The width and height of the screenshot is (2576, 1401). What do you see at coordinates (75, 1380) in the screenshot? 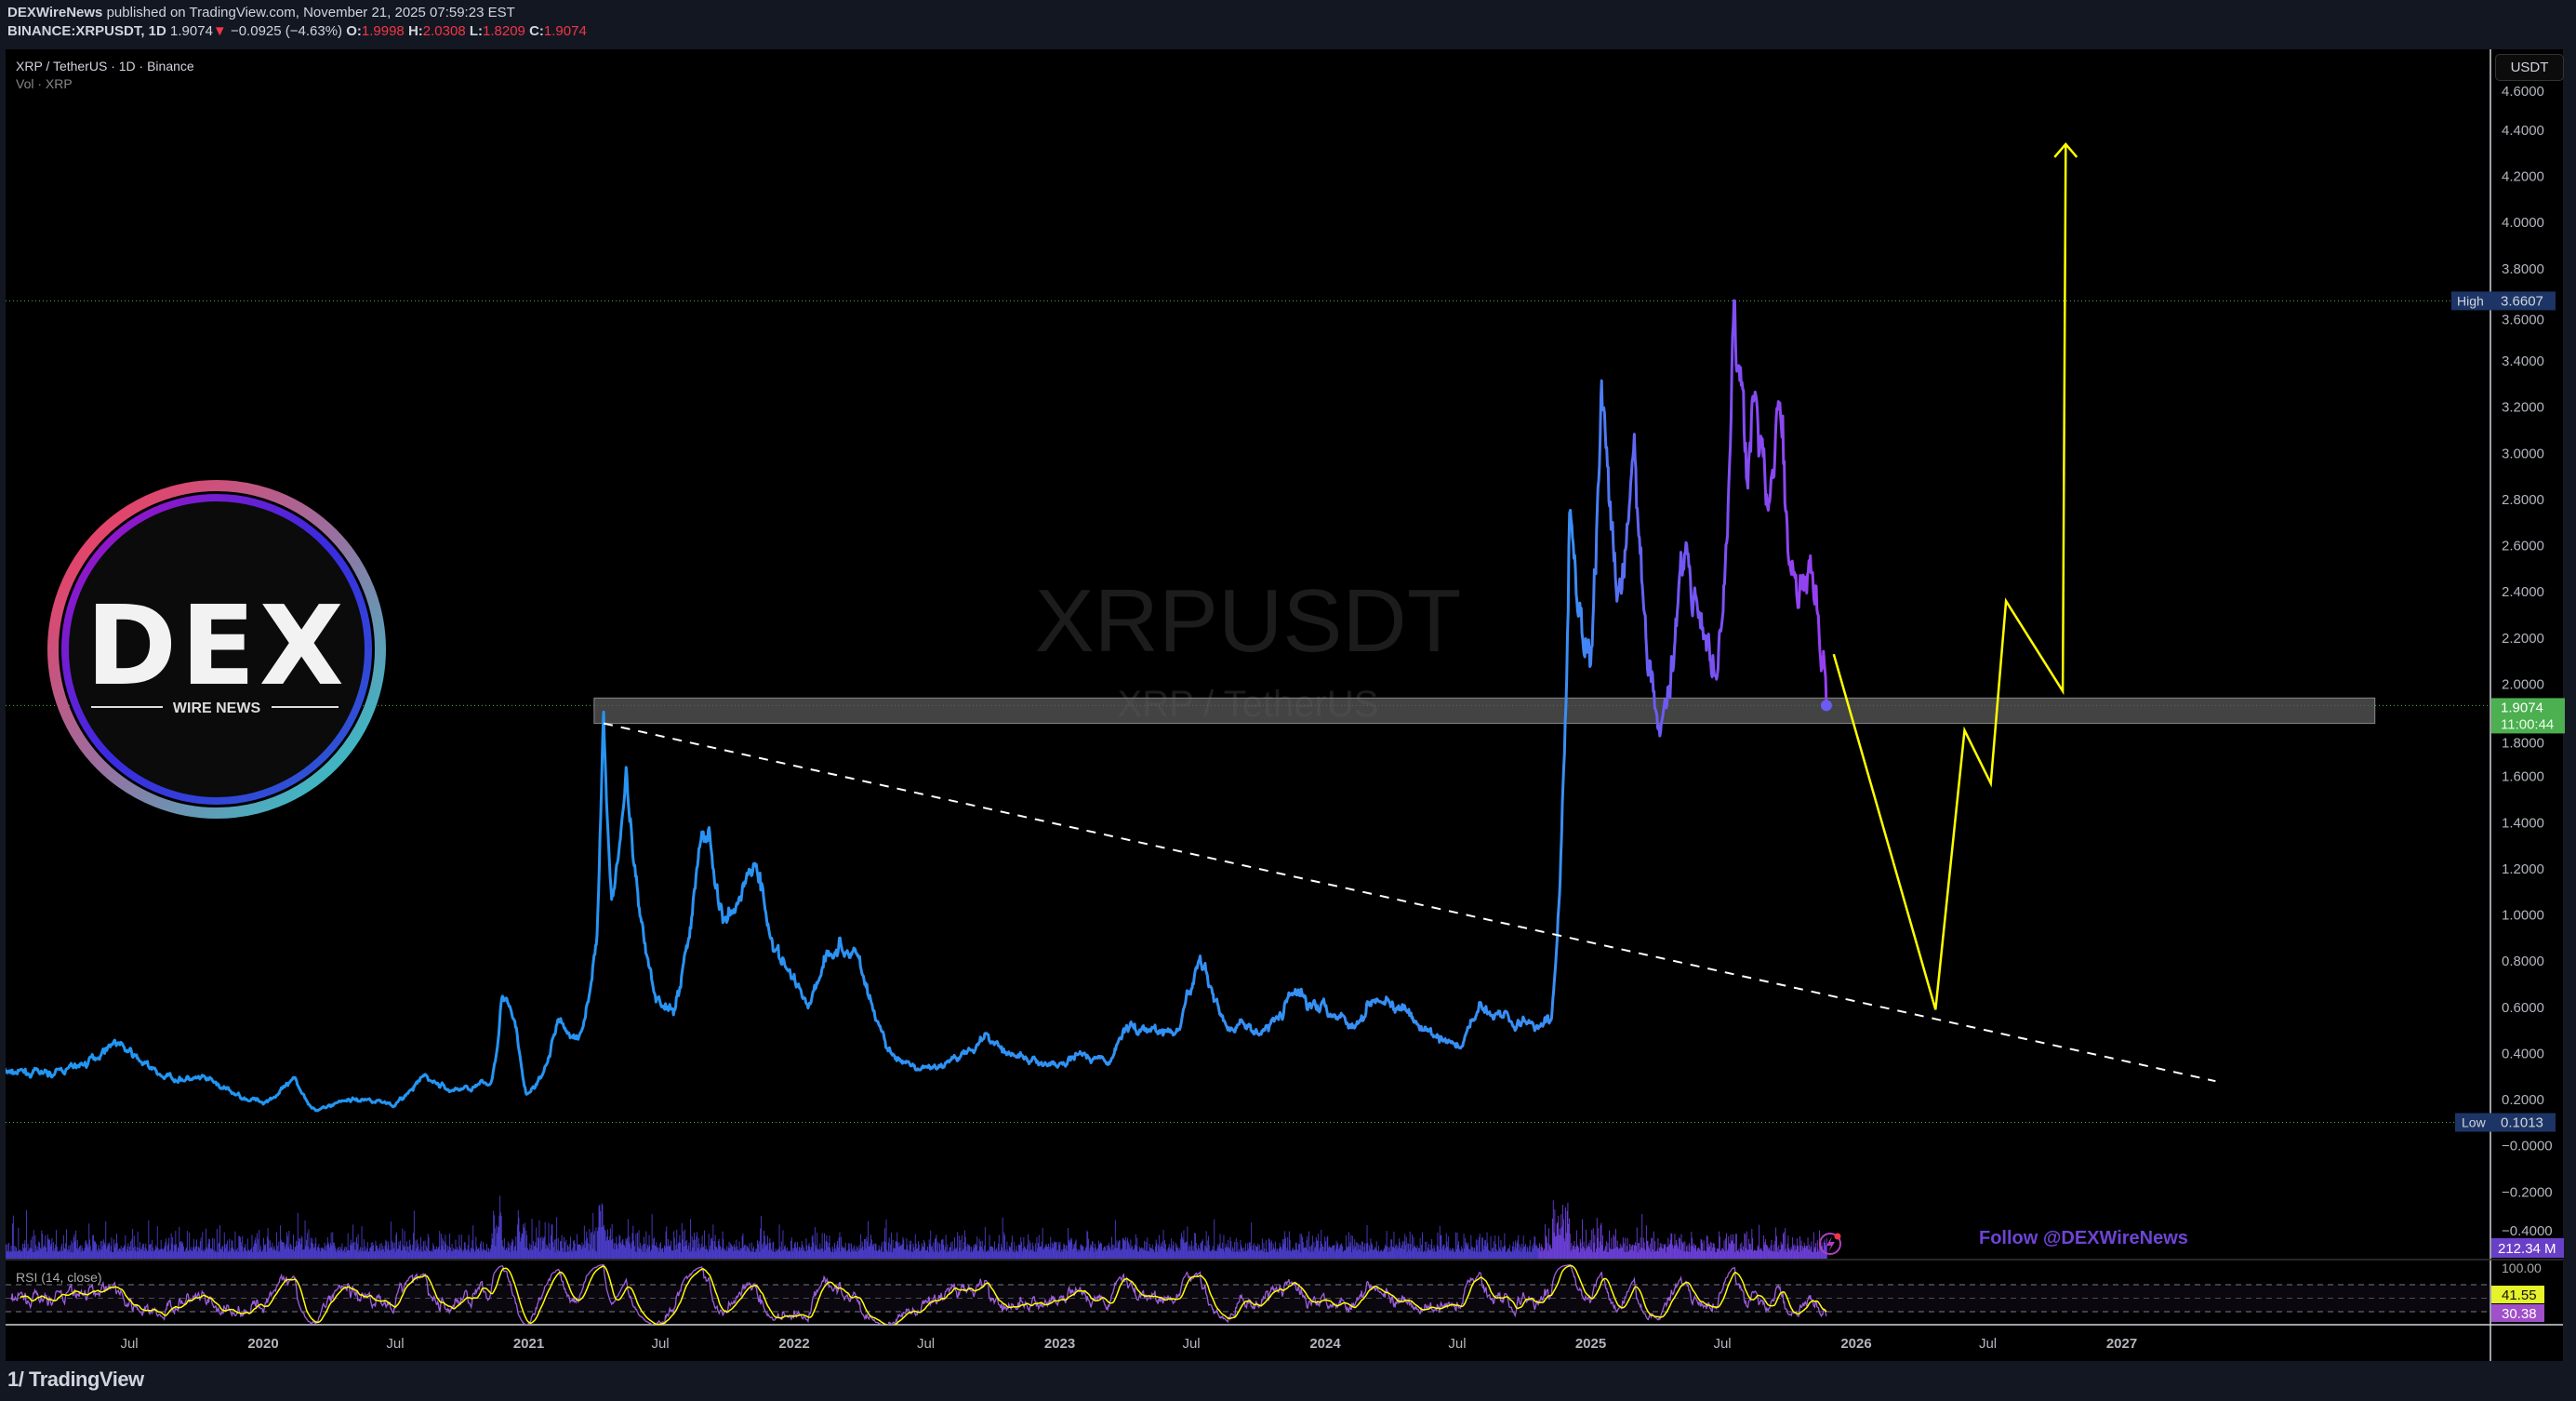
I see `tradingview-logo: 1/ TradingView` at bounding box center [75, 1380].